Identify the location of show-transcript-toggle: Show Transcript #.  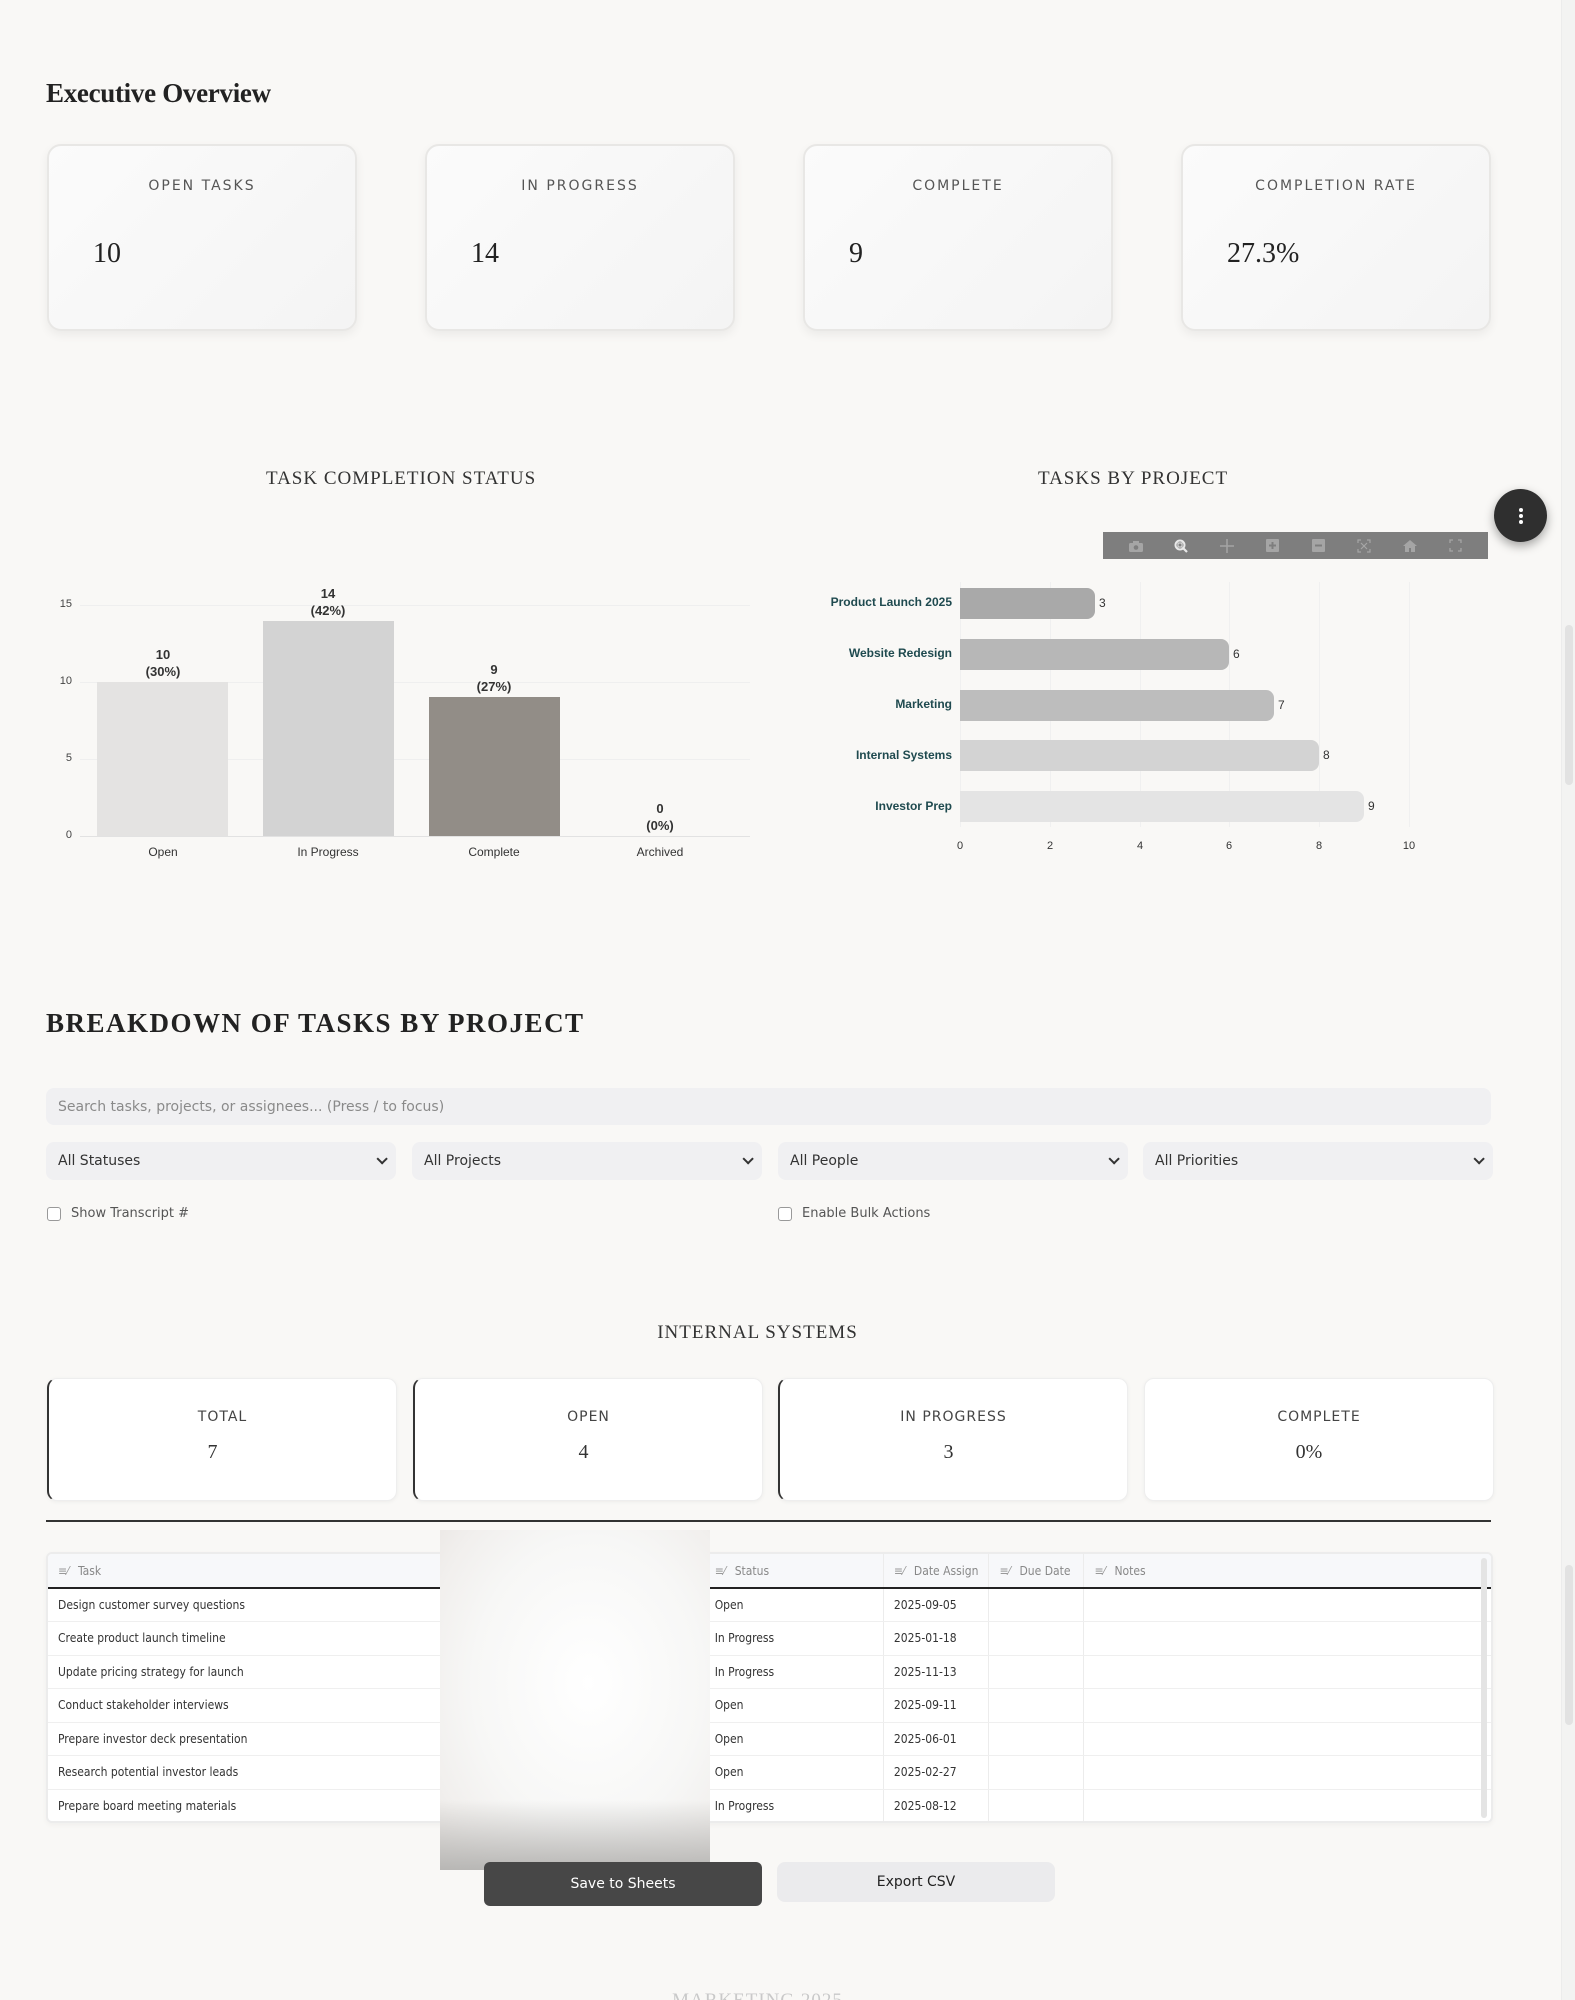
(118, 1213).